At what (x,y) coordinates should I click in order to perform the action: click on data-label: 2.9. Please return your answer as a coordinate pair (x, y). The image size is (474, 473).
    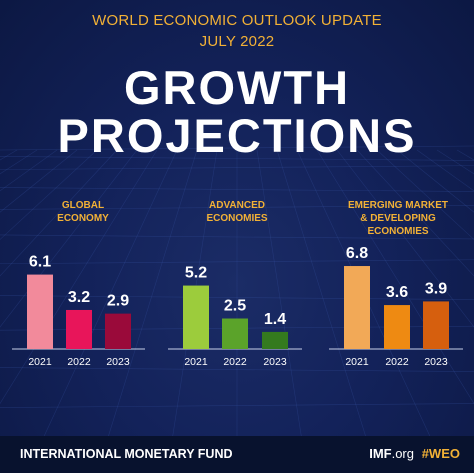
    Looking at the image, I should click on (118, 301).